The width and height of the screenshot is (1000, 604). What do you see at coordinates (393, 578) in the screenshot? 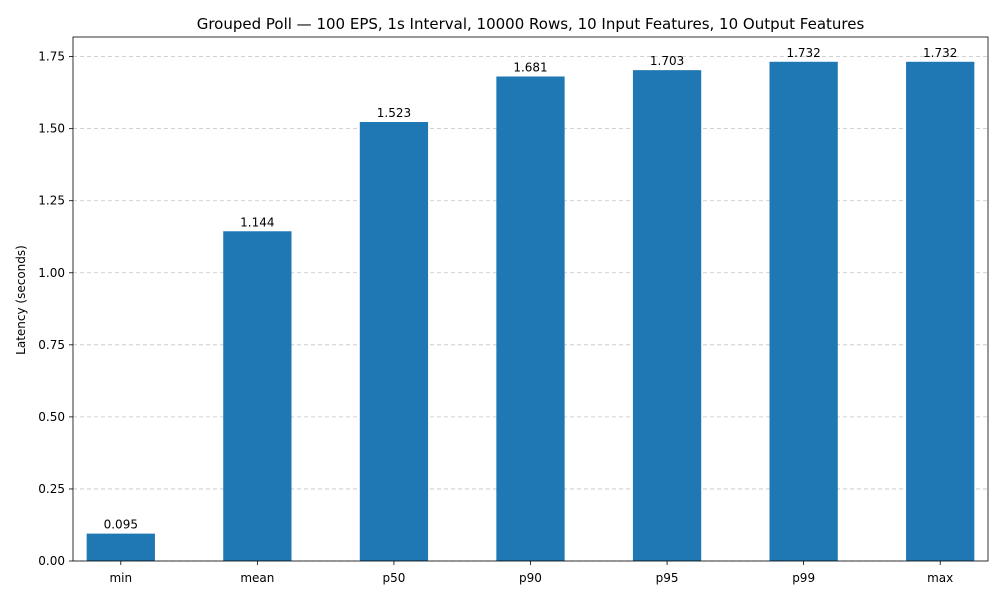
I see `x-tick-label: p50` at bounding box center [393, 578].